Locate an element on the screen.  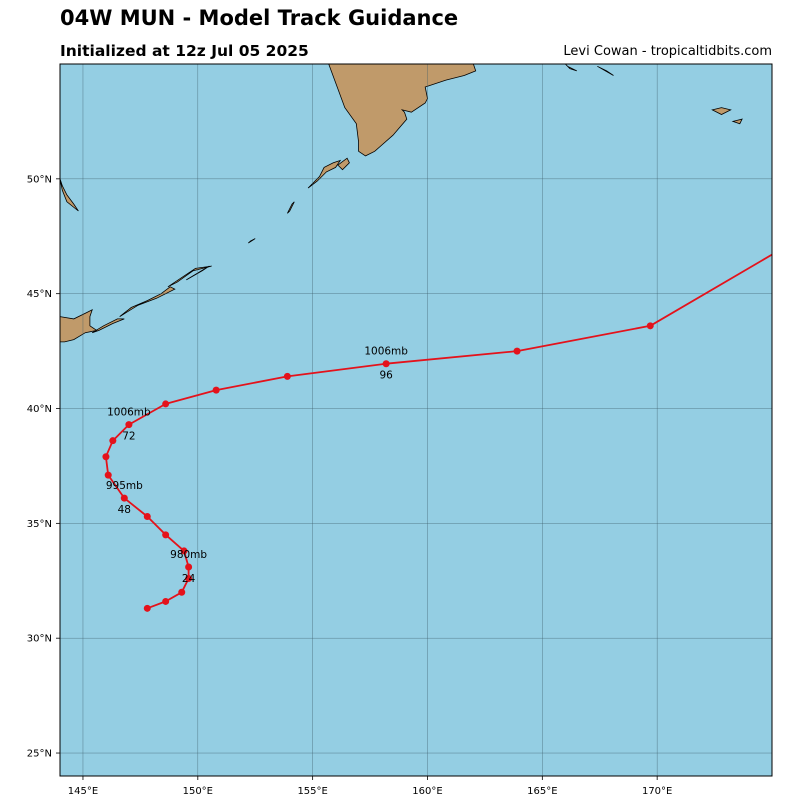
land-kuril-simushir is located at coordinates (252, 241).